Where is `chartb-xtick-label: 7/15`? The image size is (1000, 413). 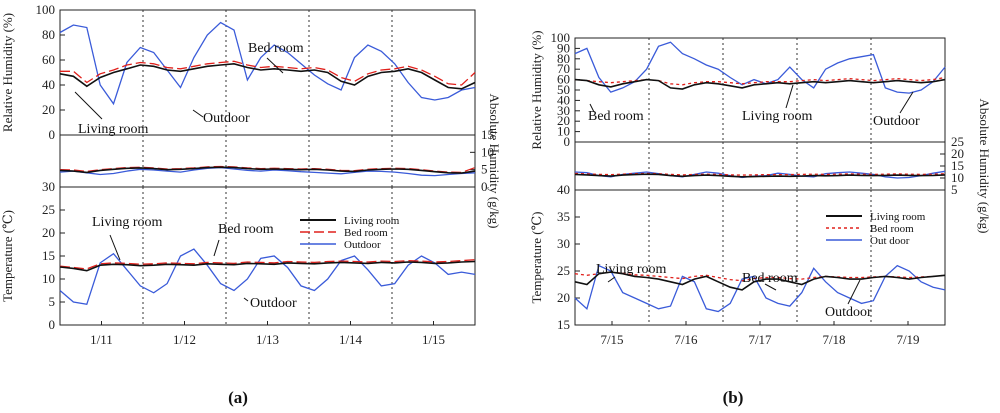 chartb-xtick-label: 7/15 is located at coordinates (611, 339).